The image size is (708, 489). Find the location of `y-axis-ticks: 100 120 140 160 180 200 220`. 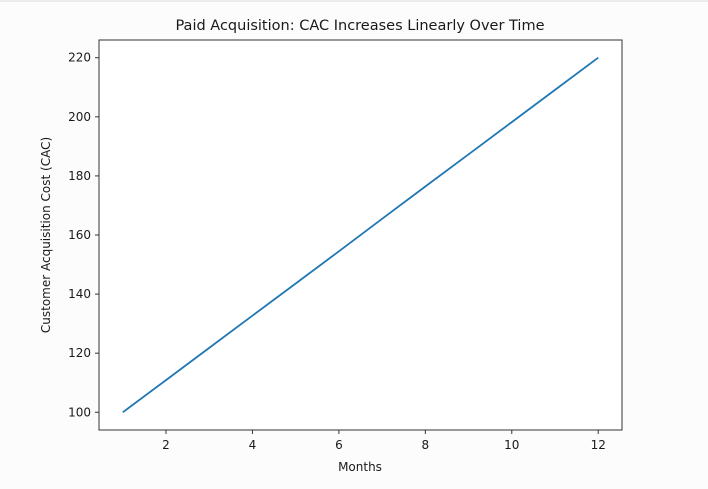

y-axis-ticks: 100 120 140 160 180 200 220 is located at coordinates (83, 235).